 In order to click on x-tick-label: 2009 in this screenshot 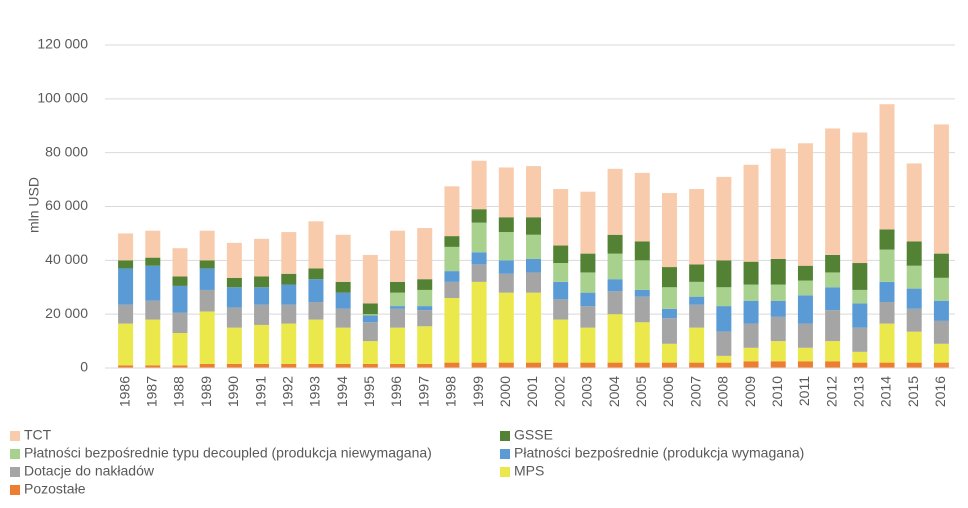, I will do `click(750, 391)`.